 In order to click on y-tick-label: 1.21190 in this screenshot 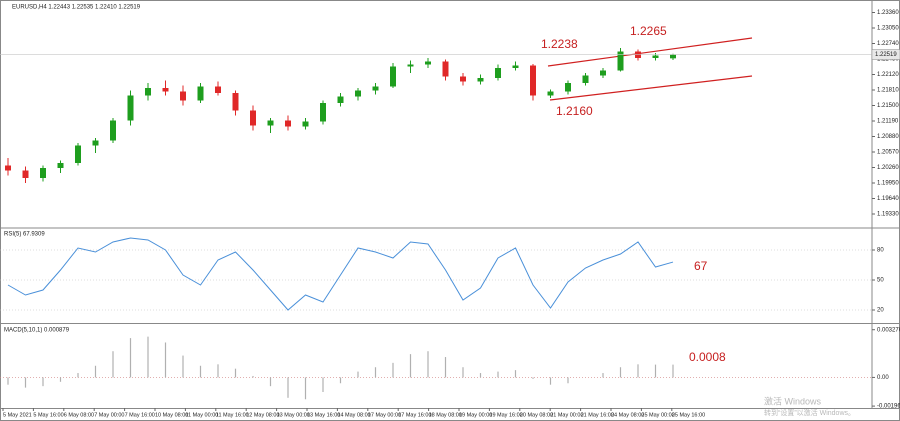, I will do `click(888, 122)`.